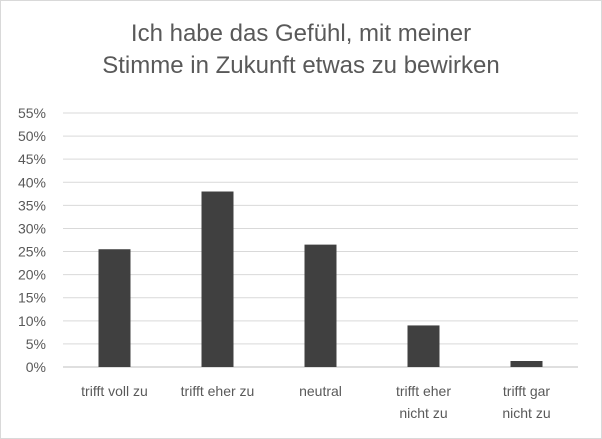 The width and height of the screenshot is (602, 439). Describe the element at coordinates (36, 367) in the screenshot. I see `y-tick-label: 0%` at that location.